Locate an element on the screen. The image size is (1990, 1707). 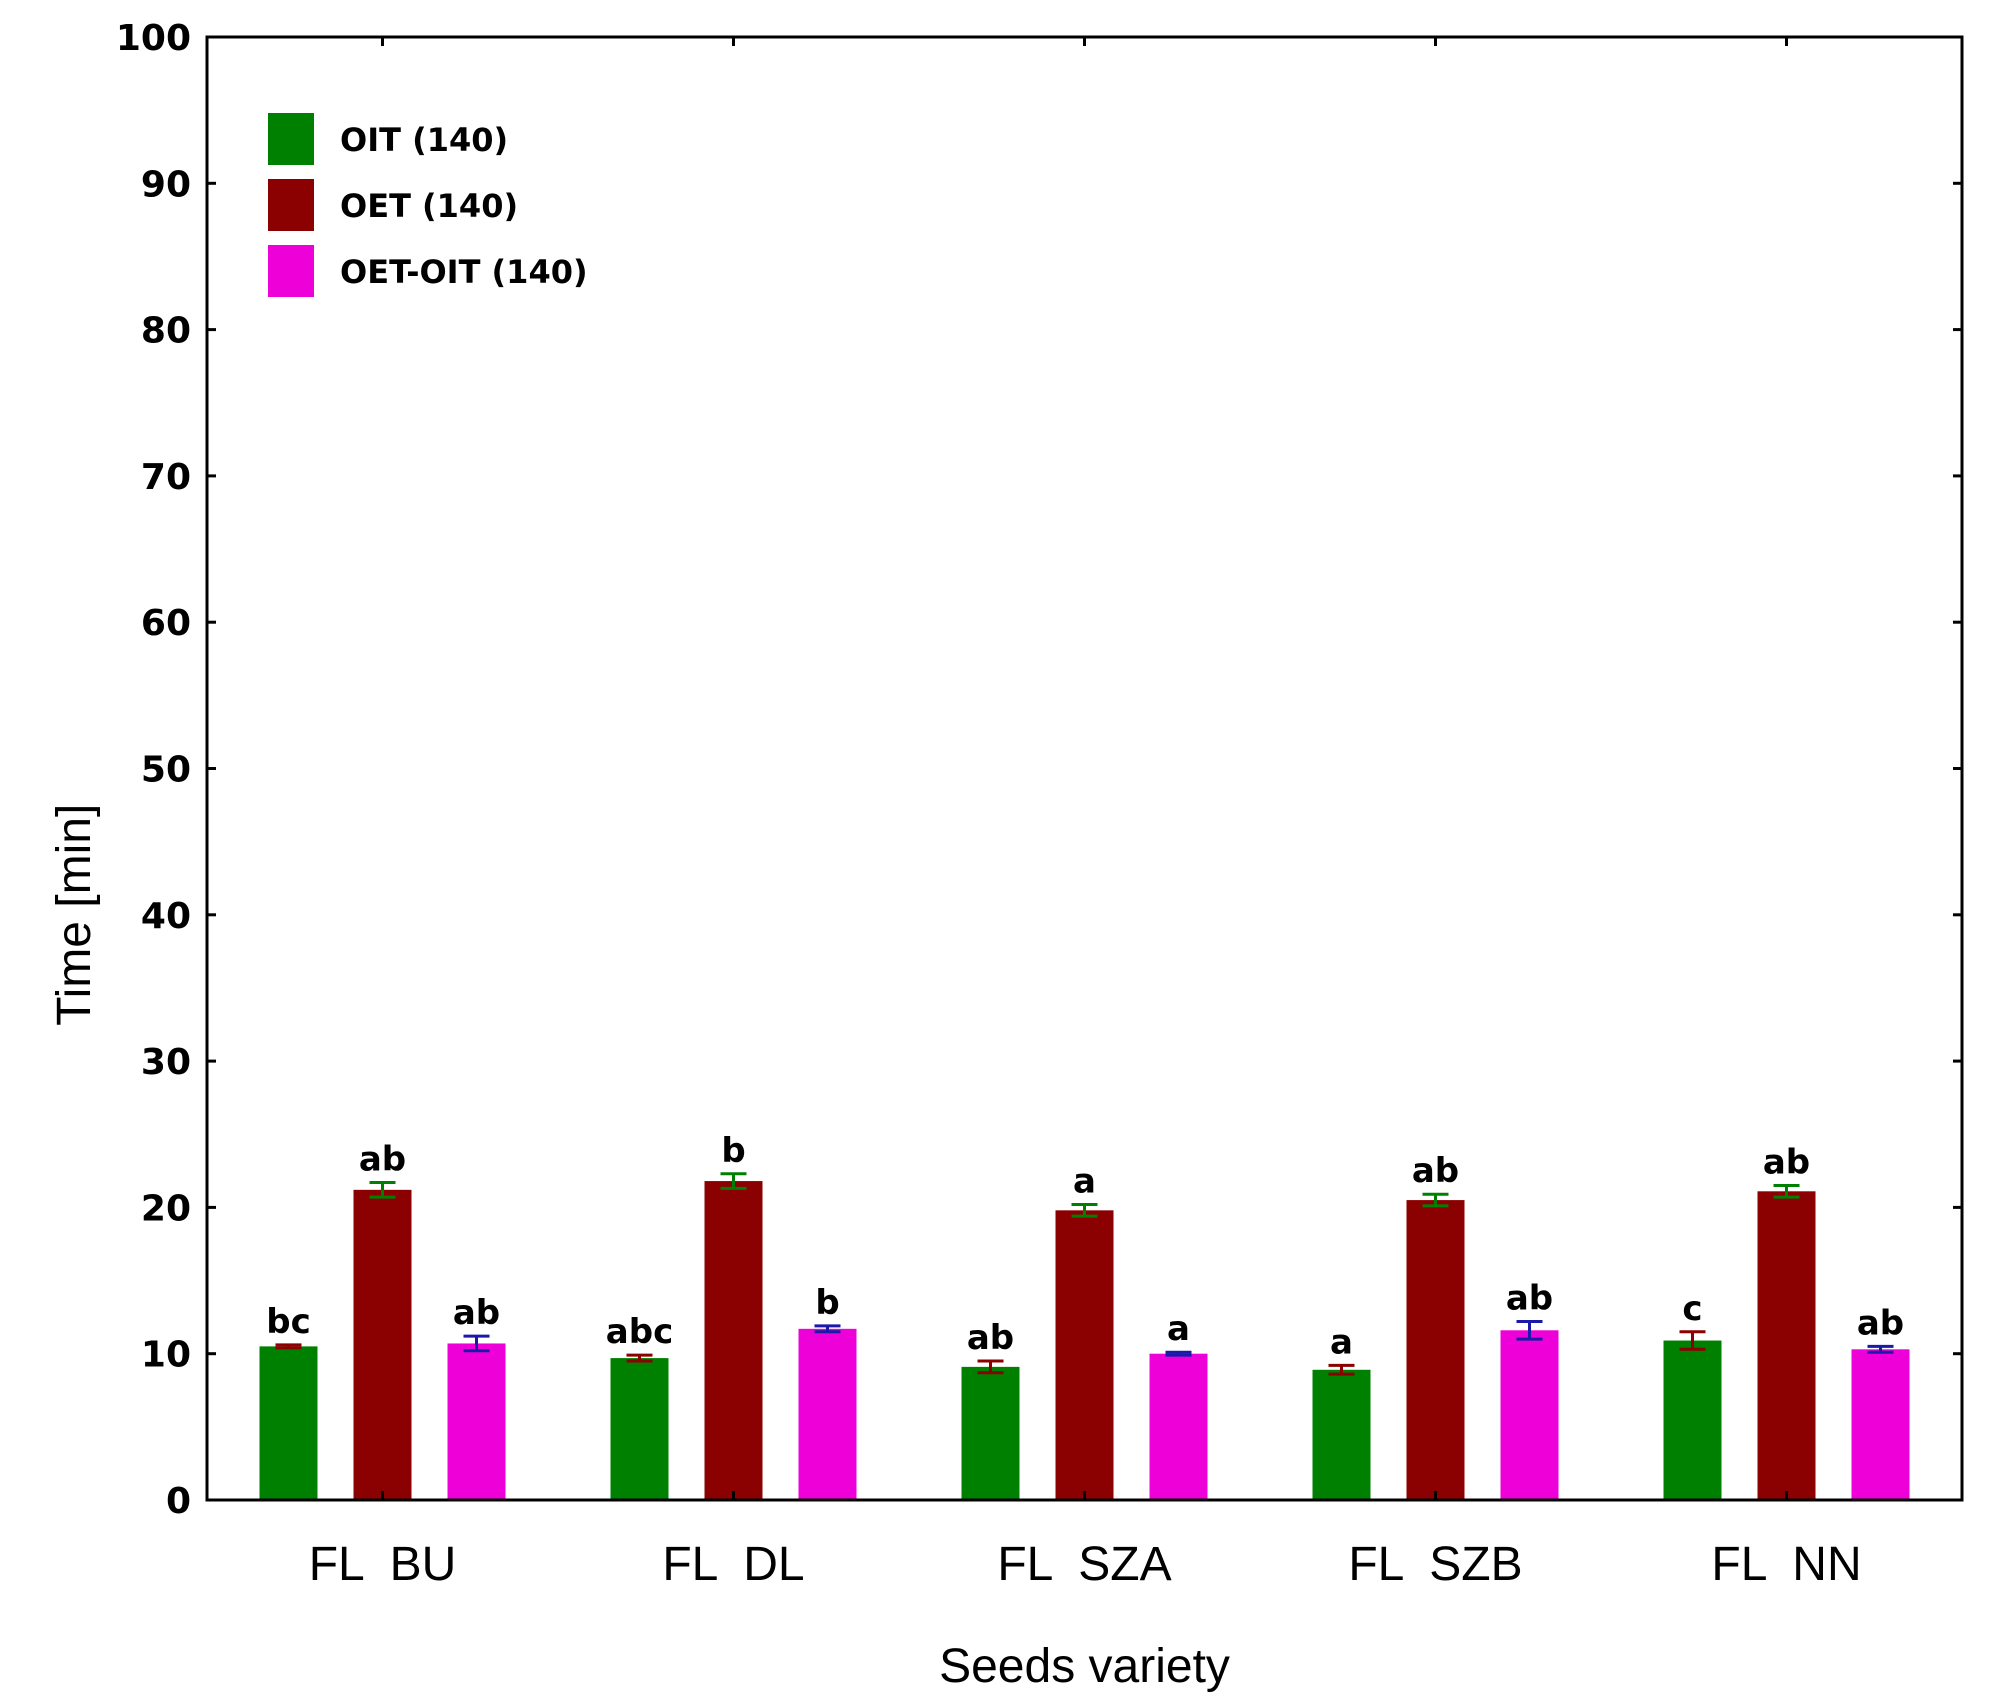
error-bar-oet-oit-140-fl-nn is located at coordinates (1880, 1349).